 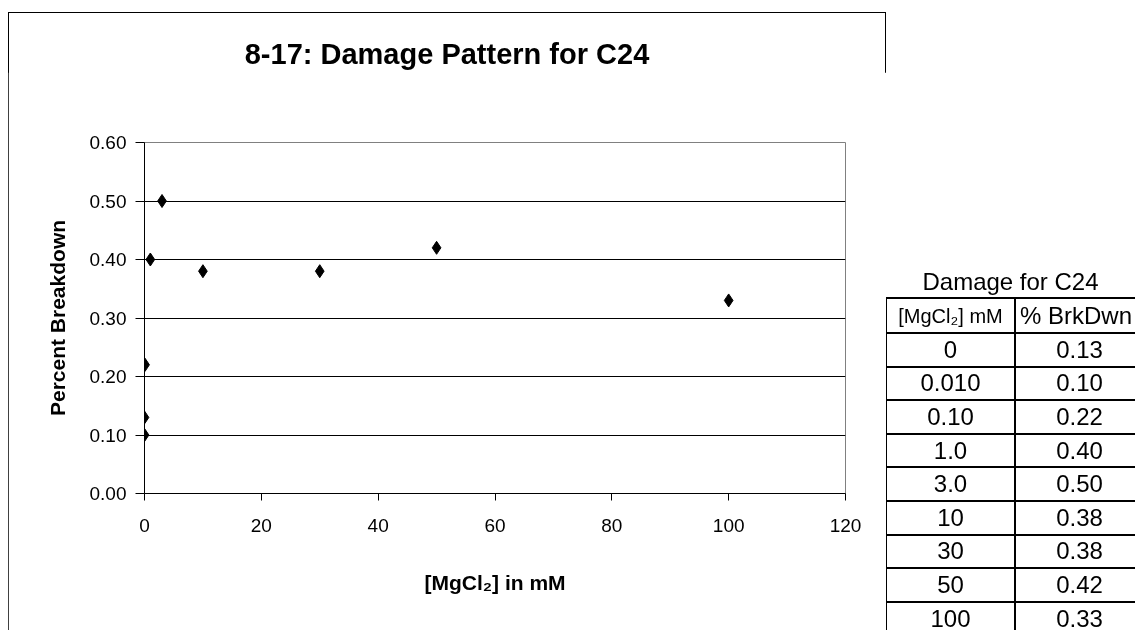 What do you see at coordinates (108, 318) in the screenshot?
I see `y-tick-label: 0.30` at bounding box center [108, 318].